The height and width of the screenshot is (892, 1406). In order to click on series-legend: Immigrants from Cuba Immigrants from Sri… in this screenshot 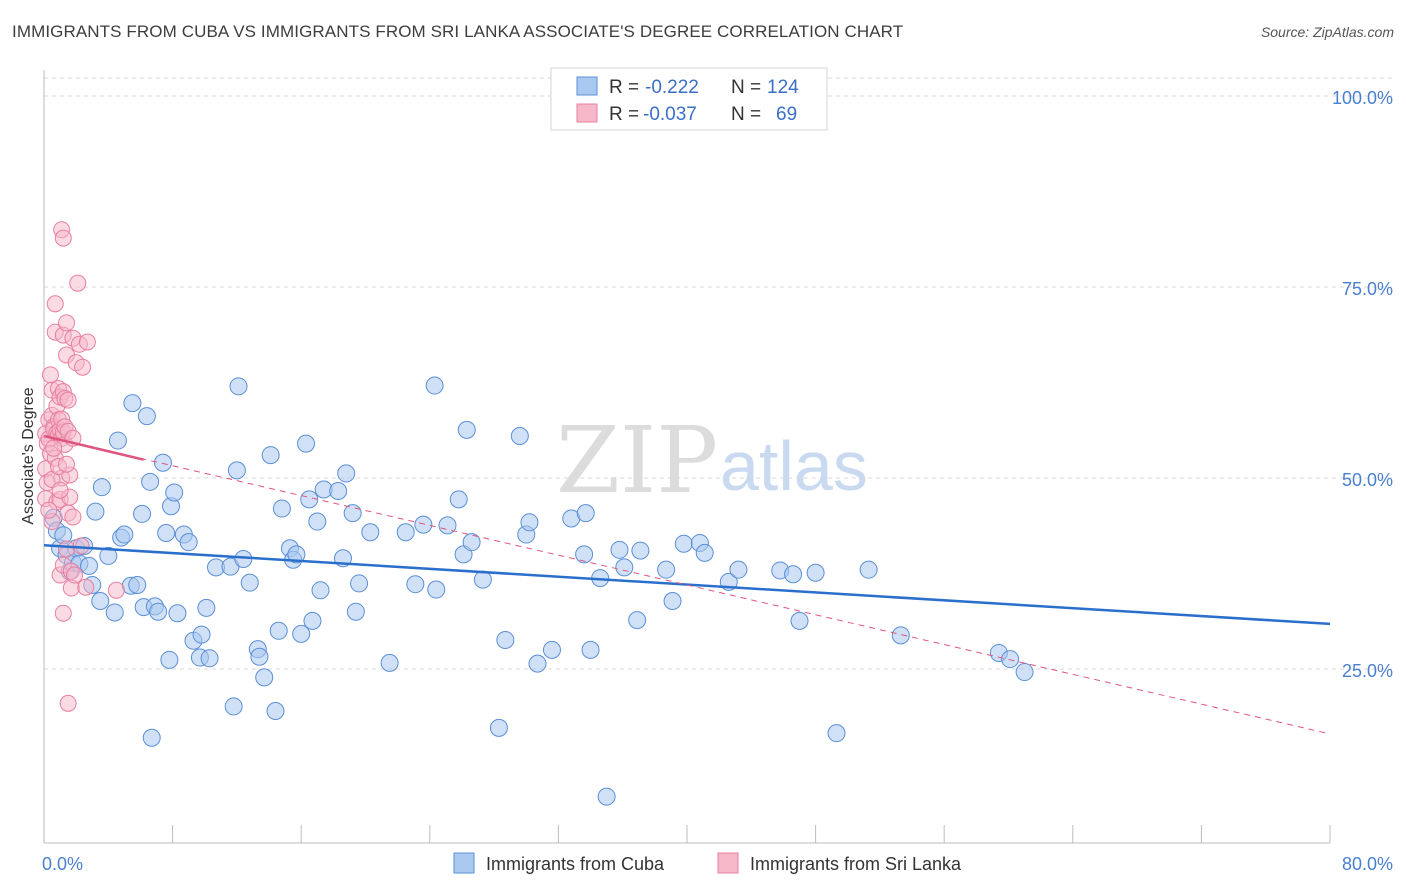, I will do `click(707, 863)`.